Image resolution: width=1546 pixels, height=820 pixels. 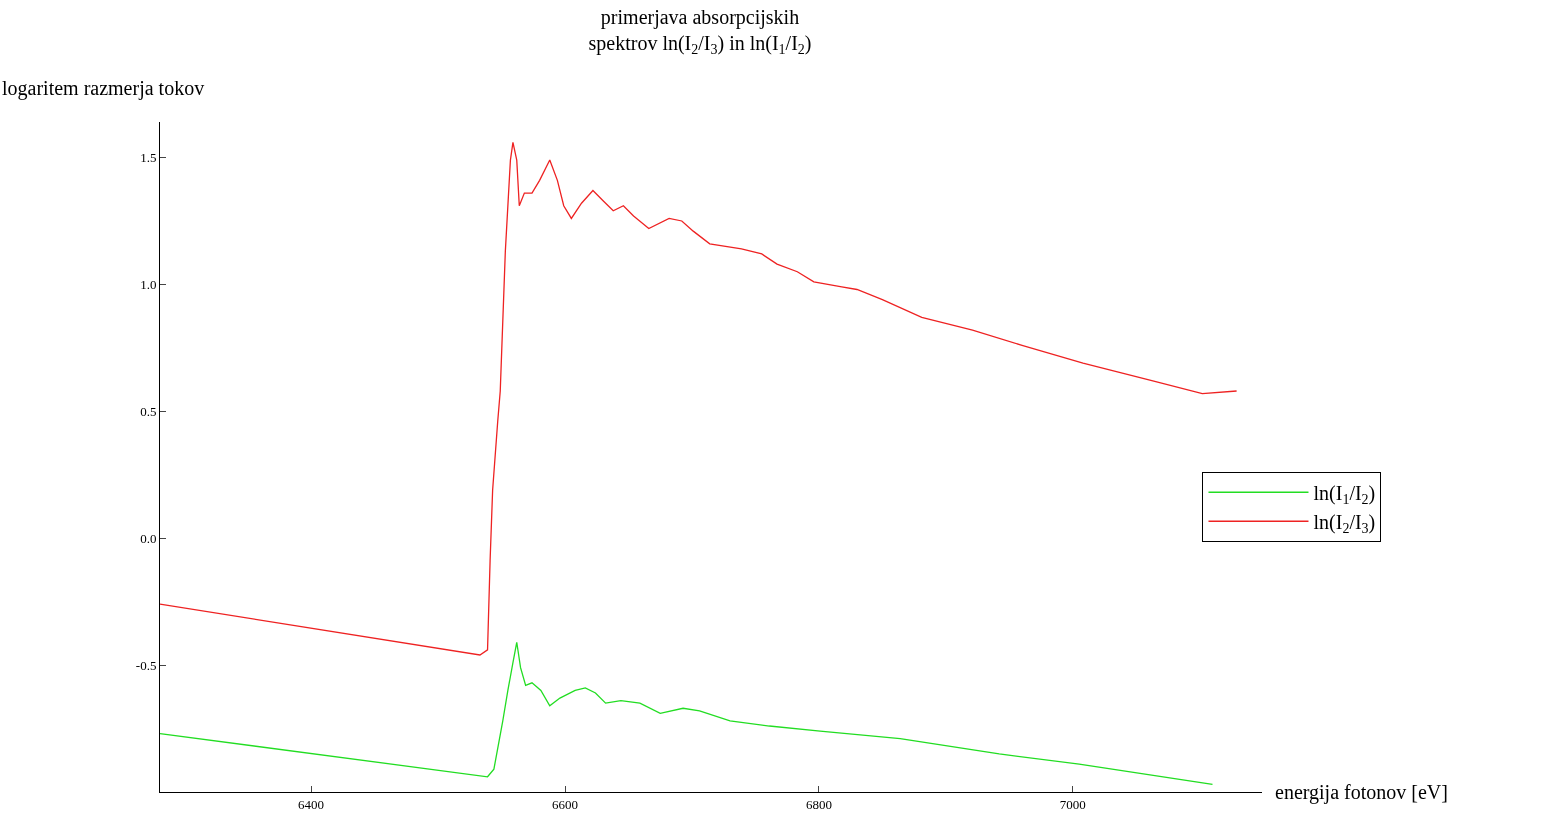 I want to click on y-tick-label: 1.5, so click(x=148, y=158).